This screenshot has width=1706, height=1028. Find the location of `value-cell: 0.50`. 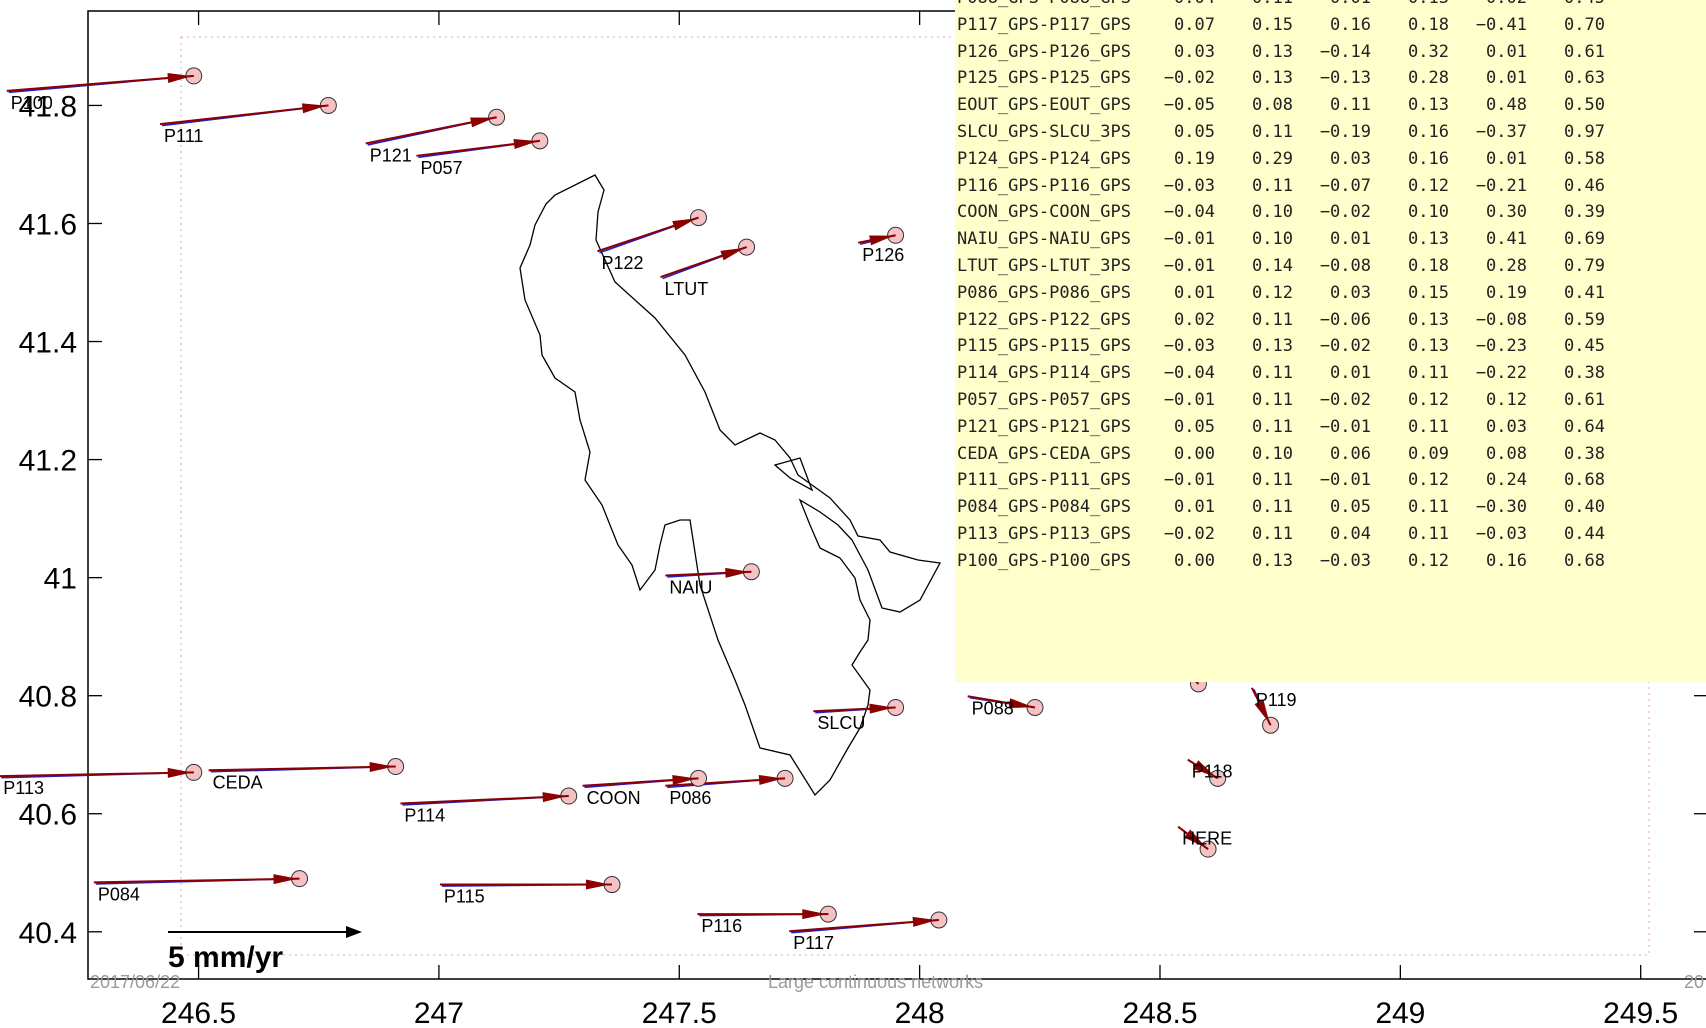

value-cell: 0.50 is located at coordinates (1584, 105).